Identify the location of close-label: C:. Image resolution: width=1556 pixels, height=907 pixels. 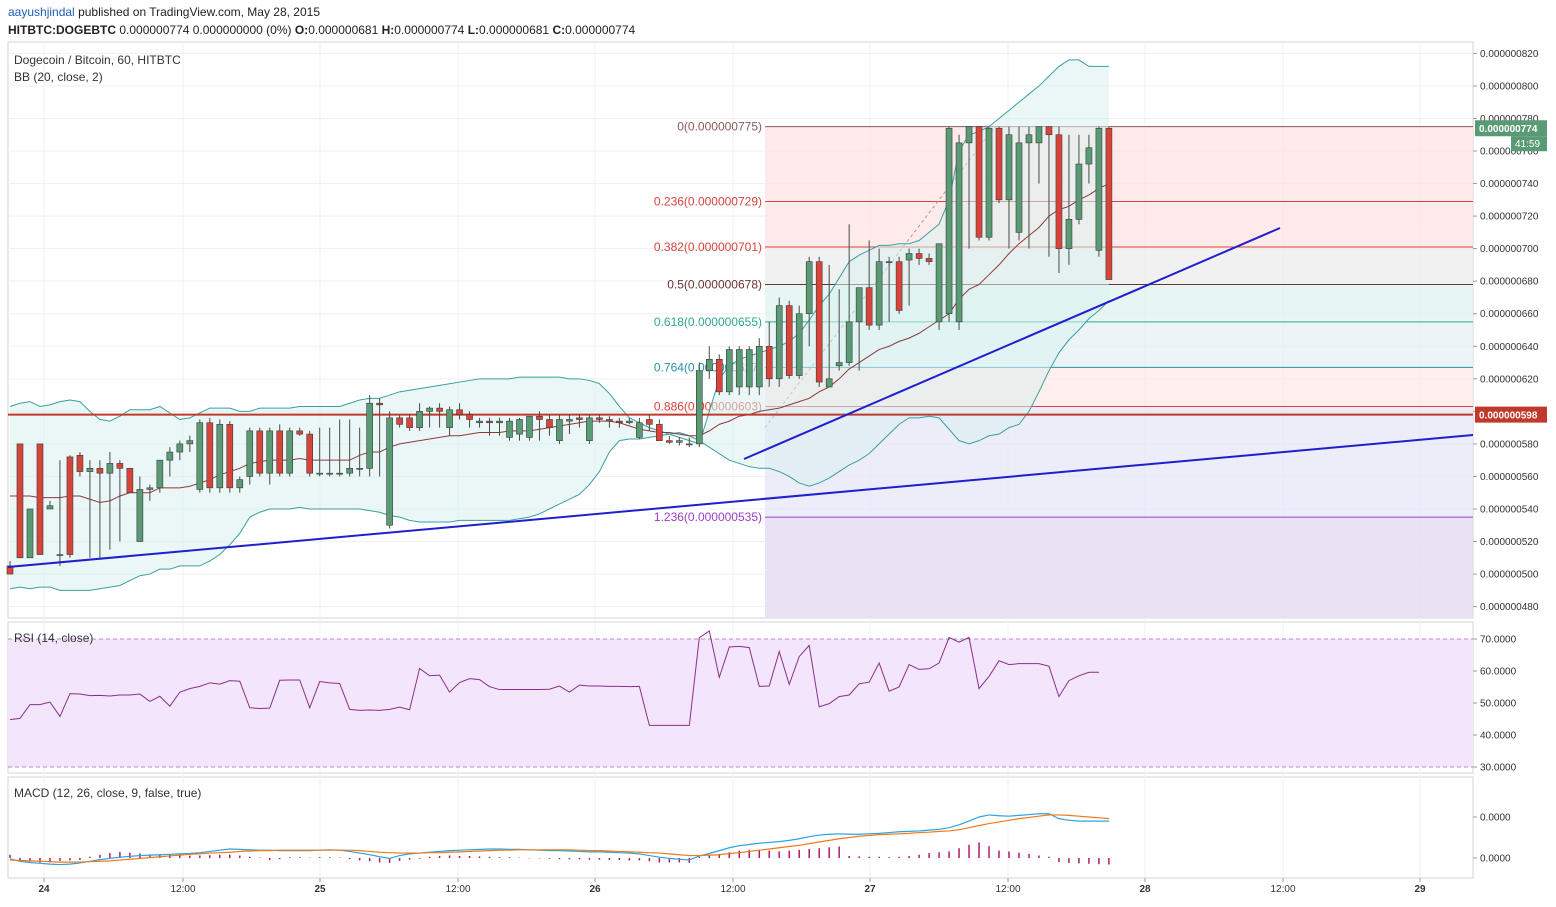
(559, 30).